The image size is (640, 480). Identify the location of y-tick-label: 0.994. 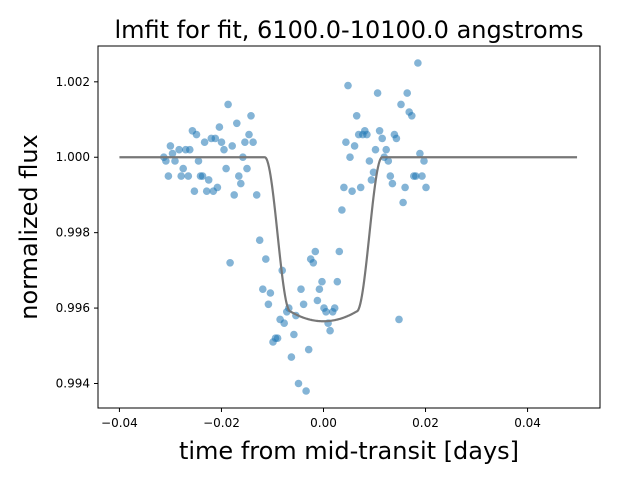
(73, 383).